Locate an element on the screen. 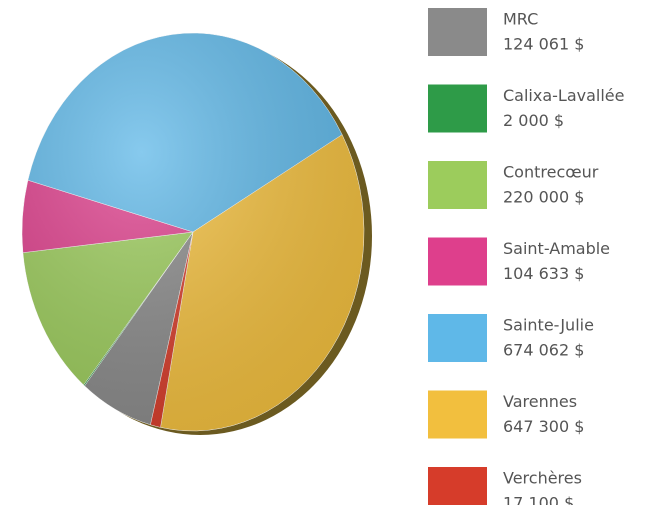  legend-value: 647 300 $ is located at coordinates (543, 426).